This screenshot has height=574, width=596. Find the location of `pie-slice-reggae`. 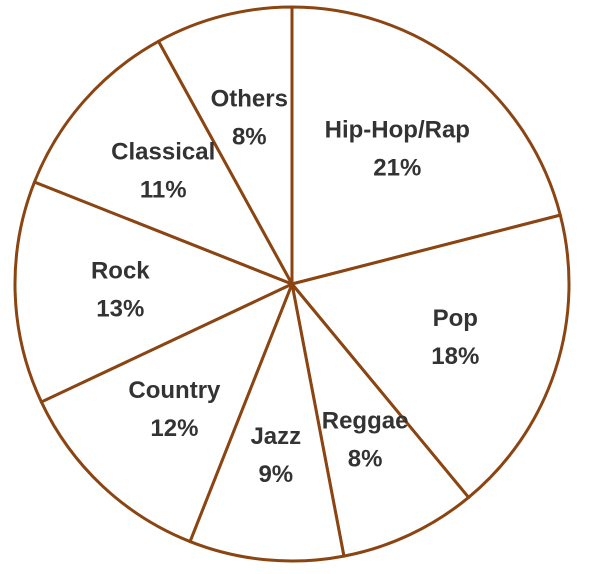

pie-slice-reggae is located at coordinates (380, 420).